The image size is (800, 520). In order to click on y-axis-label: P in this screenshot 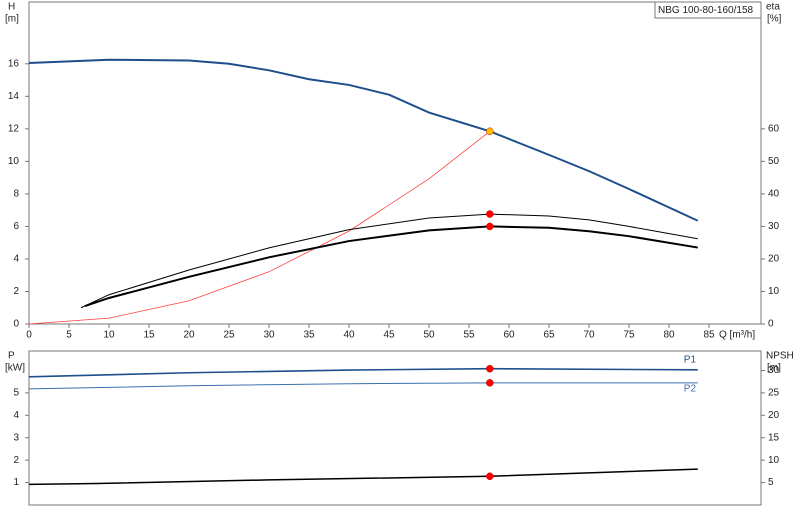, I will do `click(11, 356)`.